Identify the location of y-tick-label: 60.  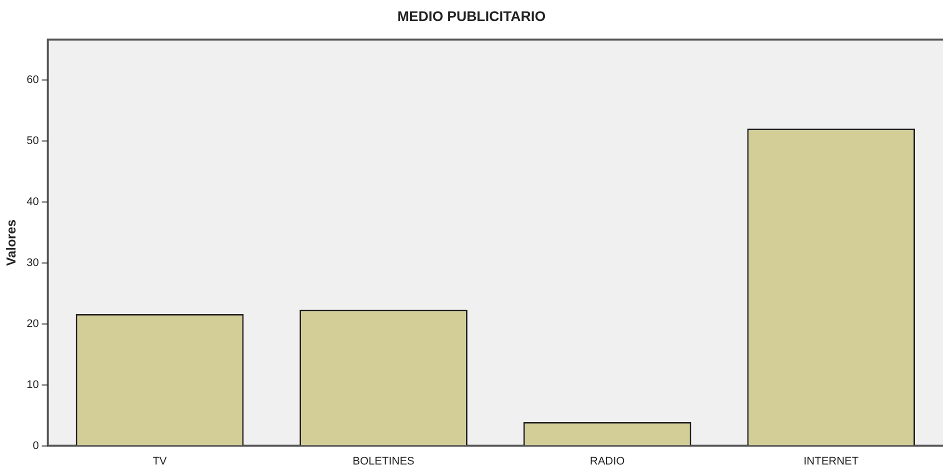
(32, 80).